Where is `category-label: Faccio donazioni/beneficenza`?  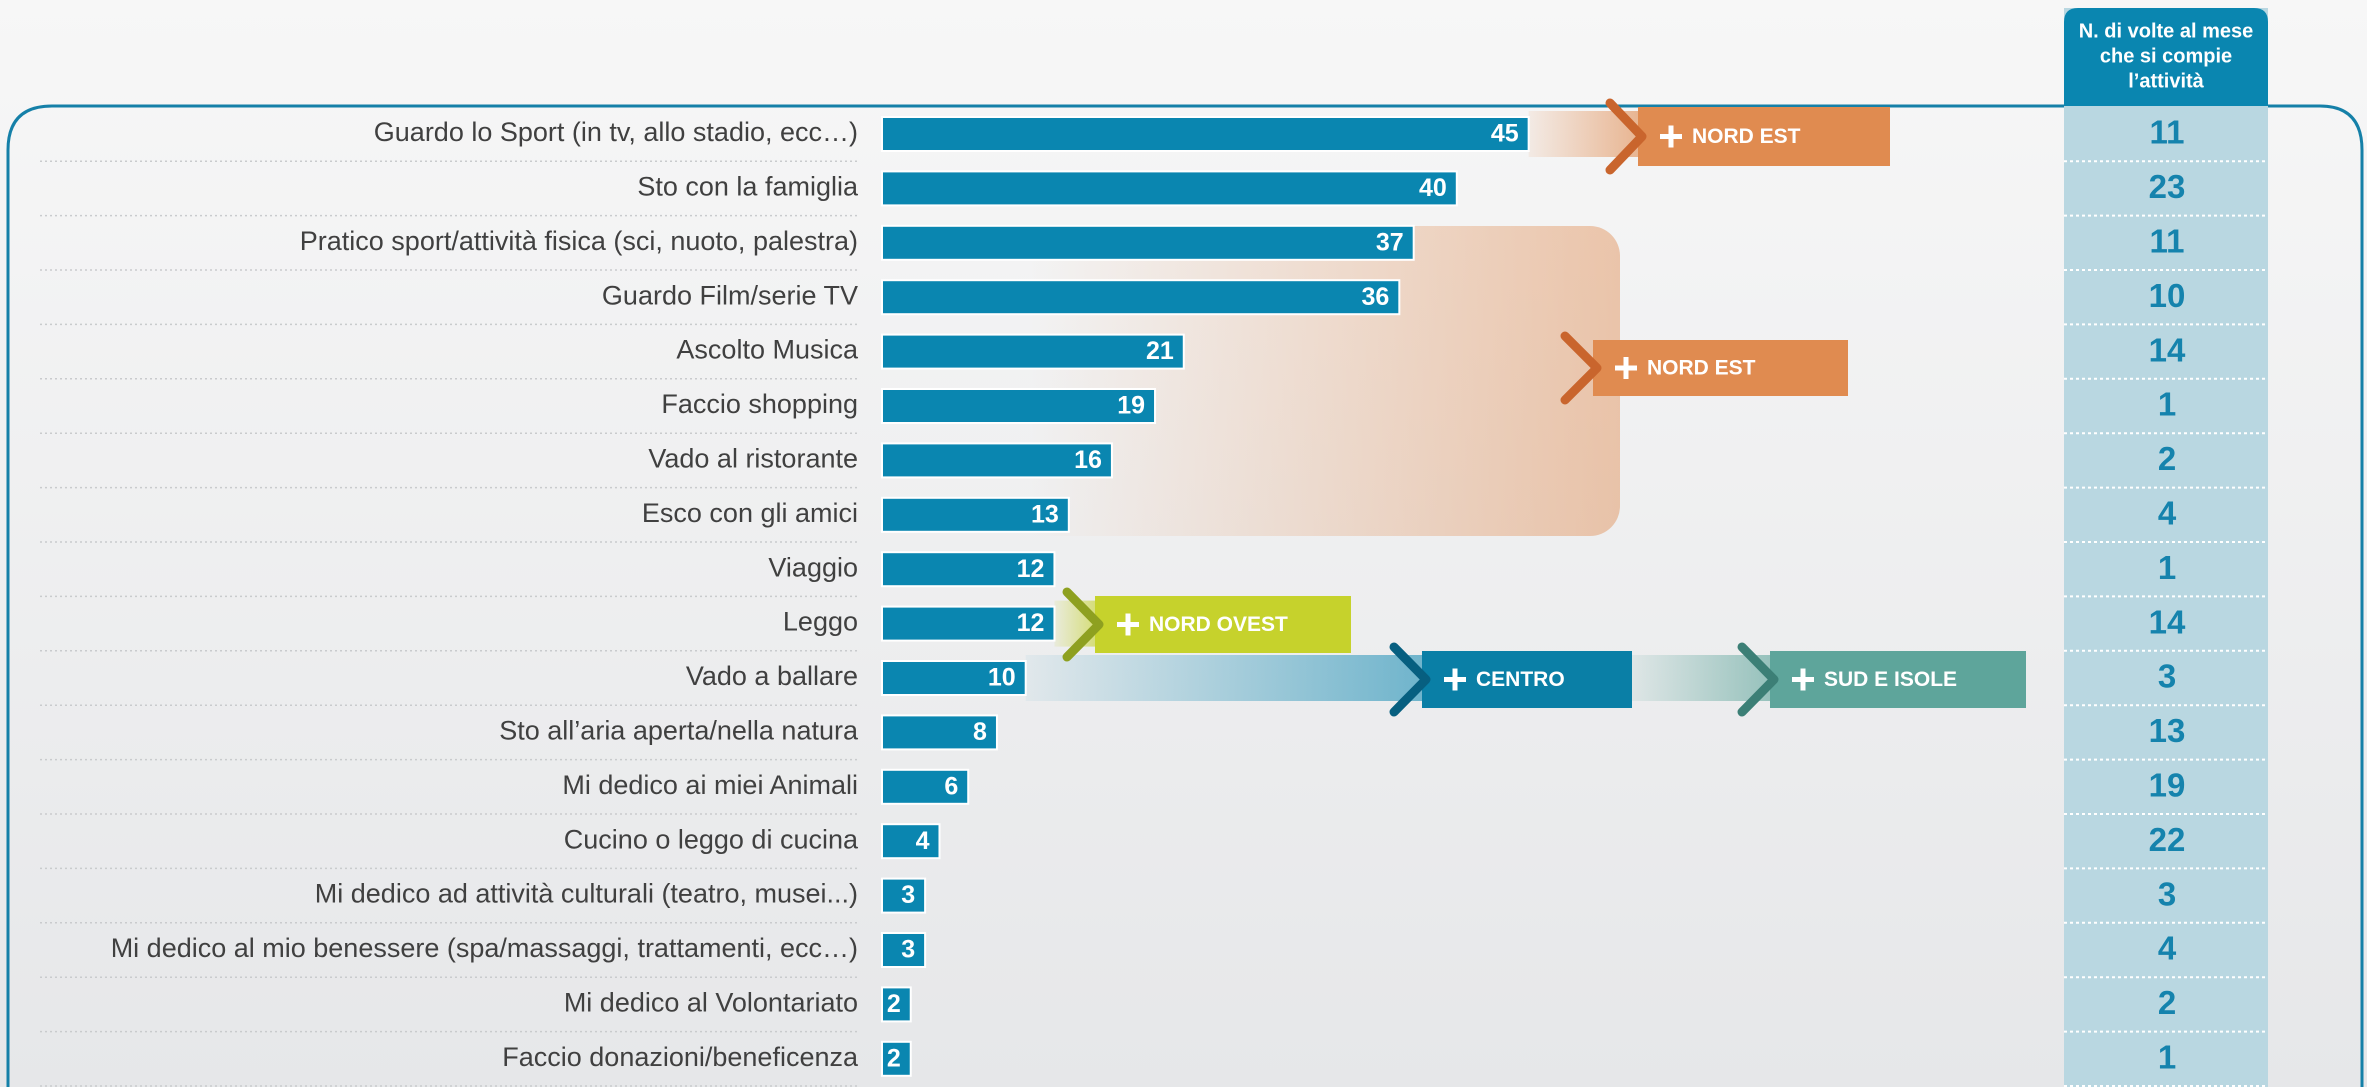 category-label: Faccio donazioni/beneficenza is located at coordinates (680, 1057).